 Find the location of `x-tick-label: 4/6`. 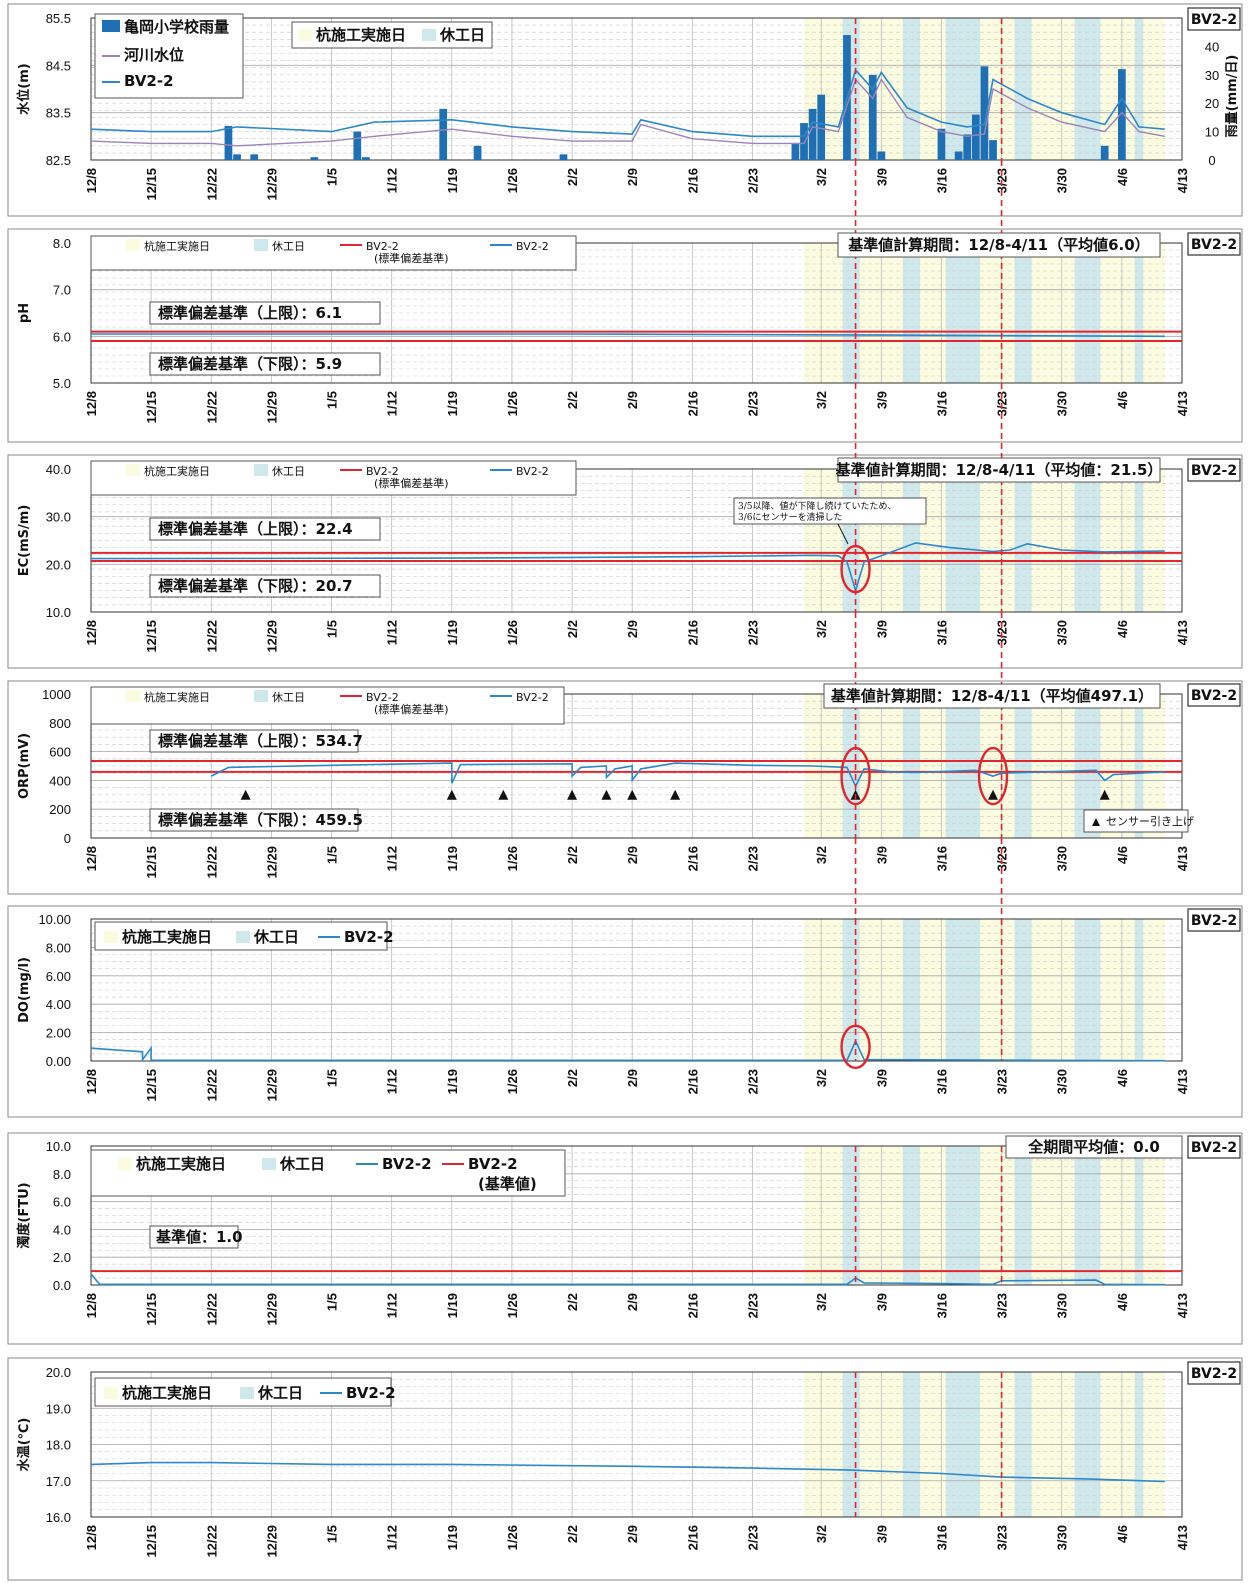

x-tick-label: 4/6 is located at coordinates (1122, 1534).